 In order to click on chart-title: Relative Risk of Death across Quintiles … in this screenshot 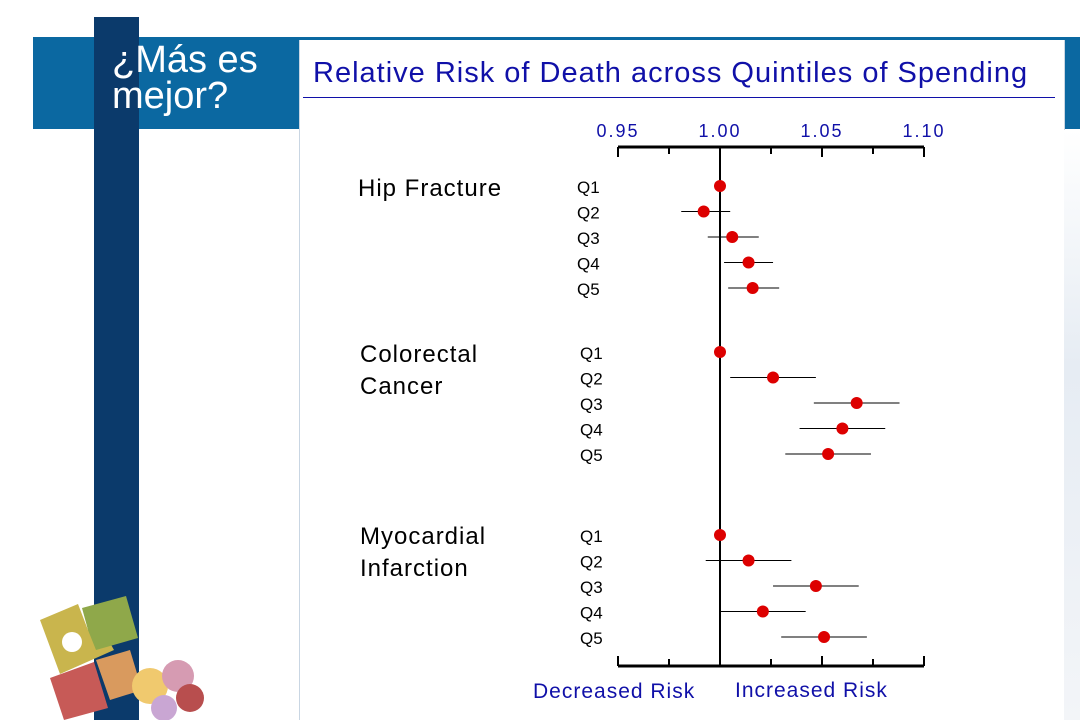, I will do `click(671, 73)`.